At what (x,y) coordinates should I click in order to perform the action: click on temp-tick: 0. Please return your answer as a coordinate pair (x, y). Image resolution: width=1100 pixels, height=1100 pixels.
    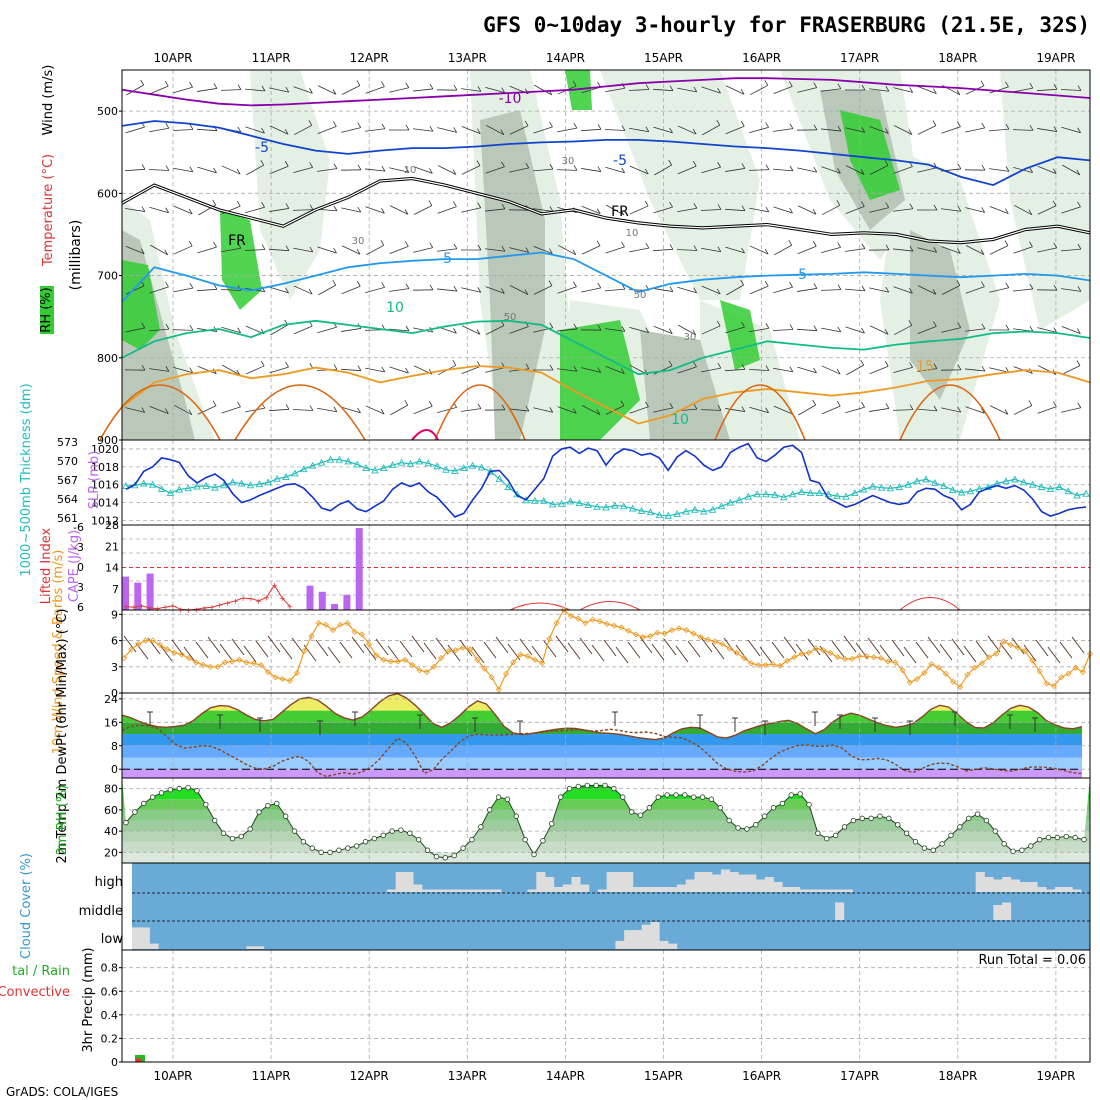
    Looking at the image, I should click on (114, 769).